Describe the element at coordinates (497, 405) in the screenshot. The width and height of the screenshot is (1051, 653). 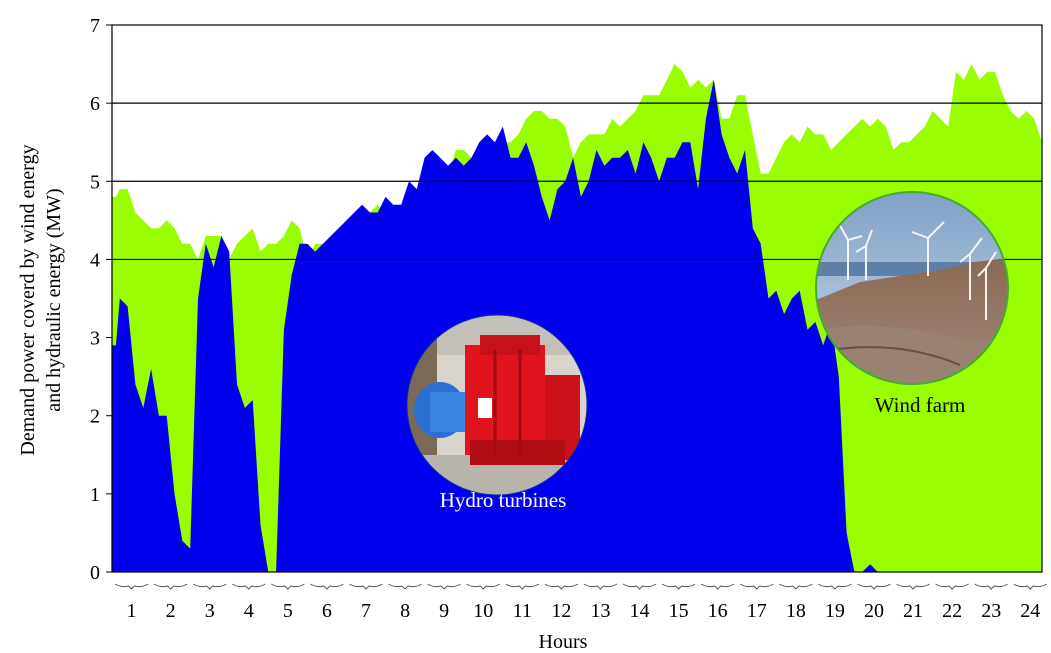
I see `hydro-turbines-photo` at that location.